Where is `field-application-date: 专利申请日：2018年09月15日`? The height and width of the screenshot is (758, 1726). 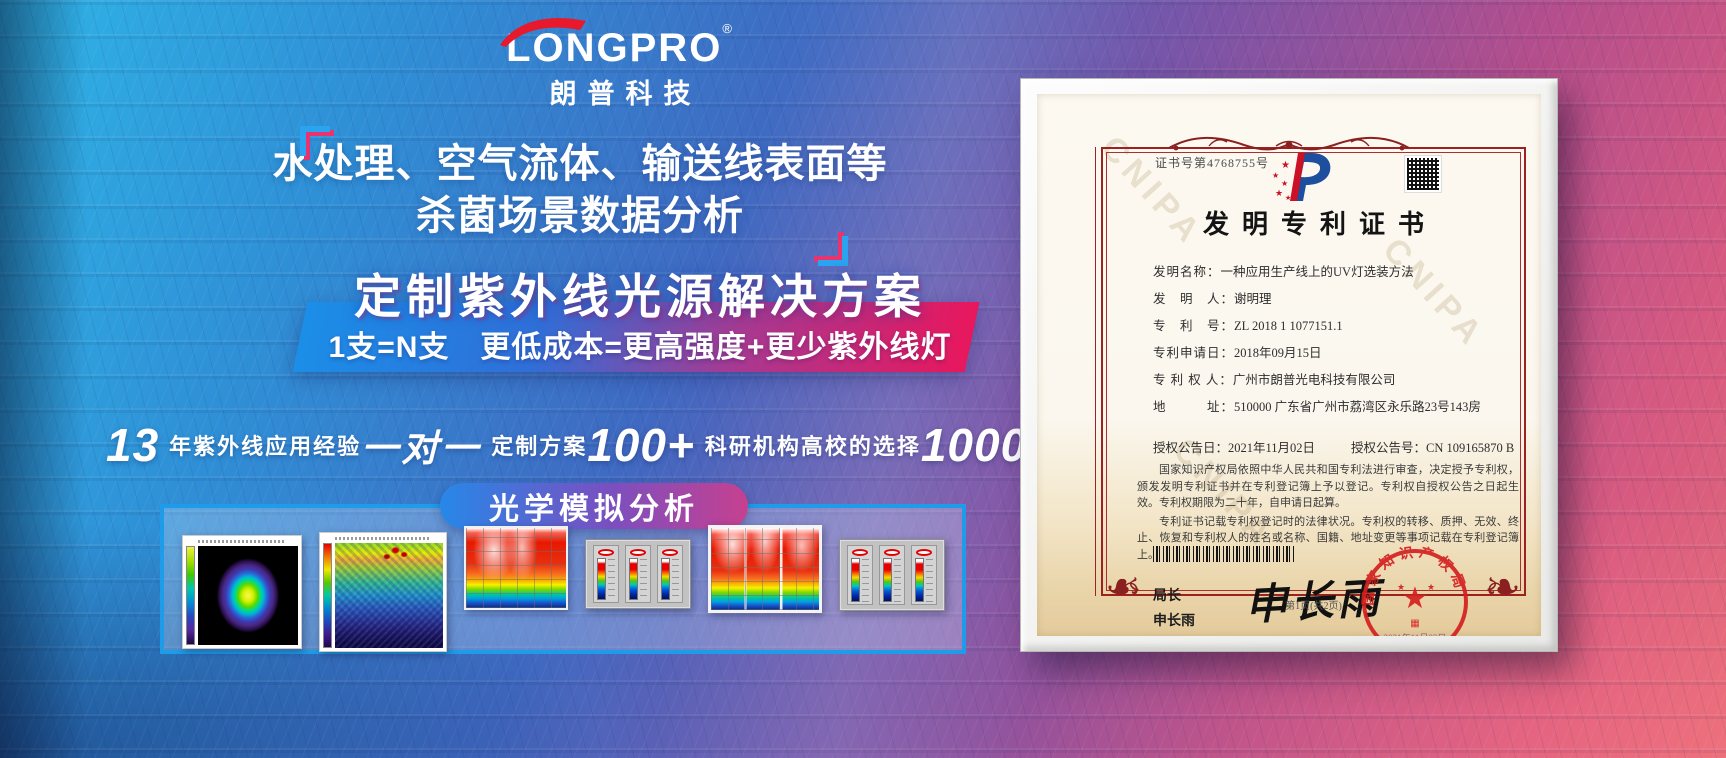
field-application-date: 专利申请日：2018年09月15日 is located at coordinates (1237, 353).